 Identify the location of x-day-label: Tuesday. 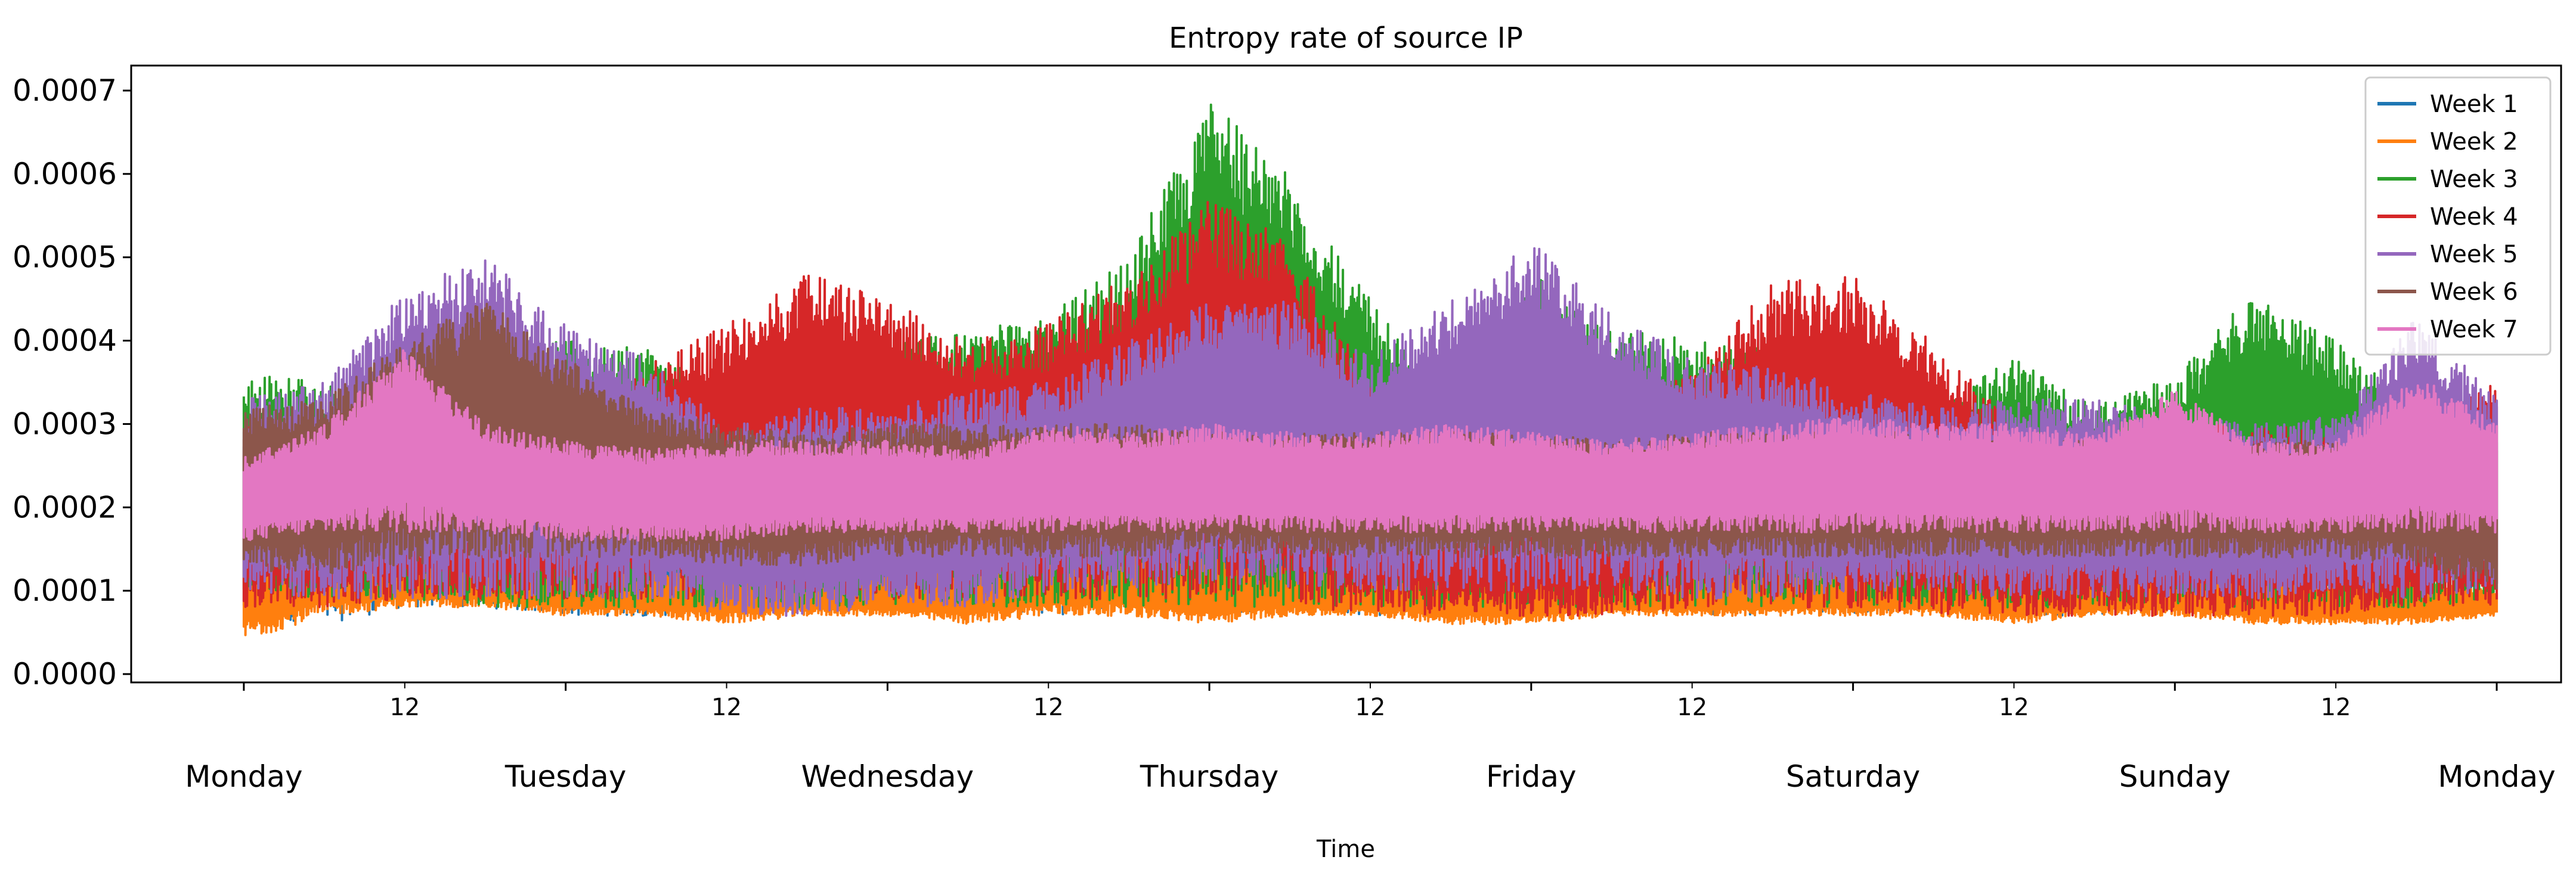
(565, 776).